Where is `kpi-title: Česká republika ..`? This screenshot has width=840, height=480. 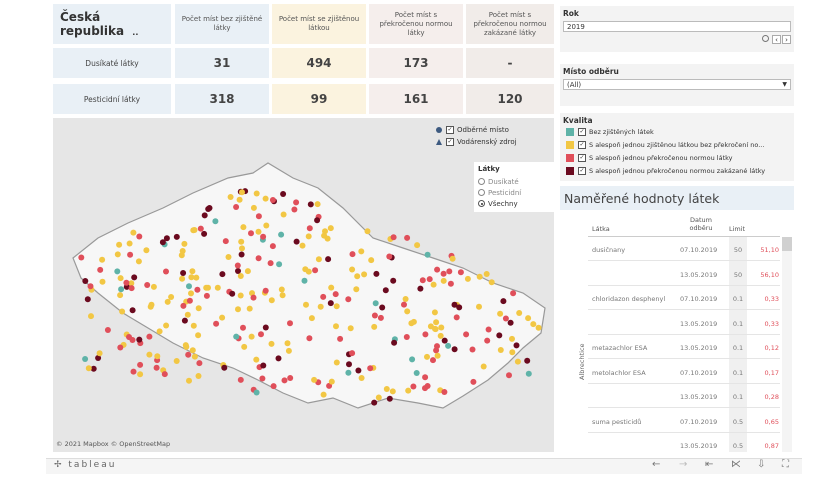
kpi-title: Česká republika .. is located at coordinates (112, 24).